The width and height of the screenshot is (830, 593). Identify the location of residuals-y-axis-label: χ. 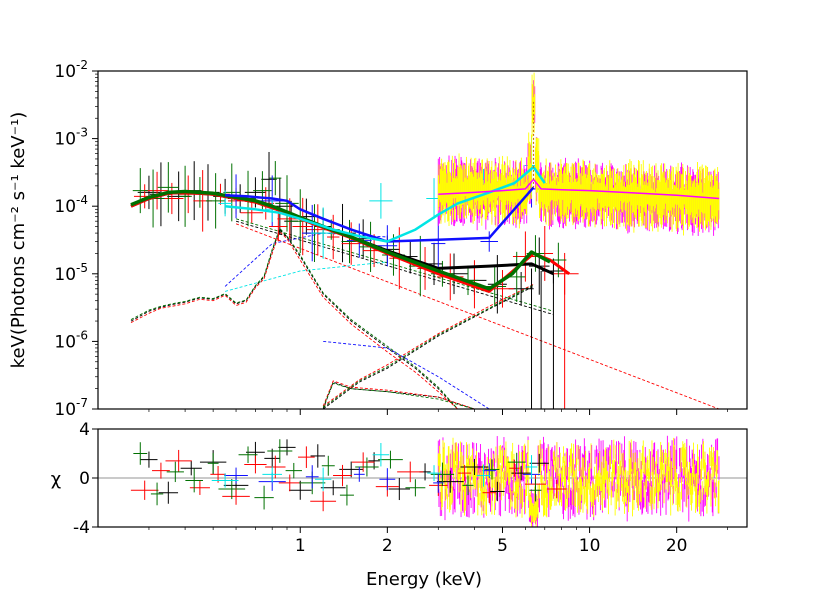
(56, 479).